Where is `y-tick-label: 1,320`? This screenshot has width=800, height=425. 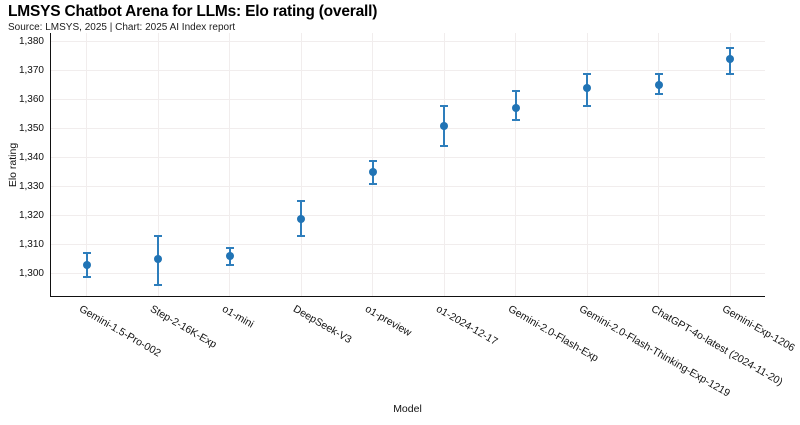 y-tick-label: 1,320 is located at coordinates (31, 215).